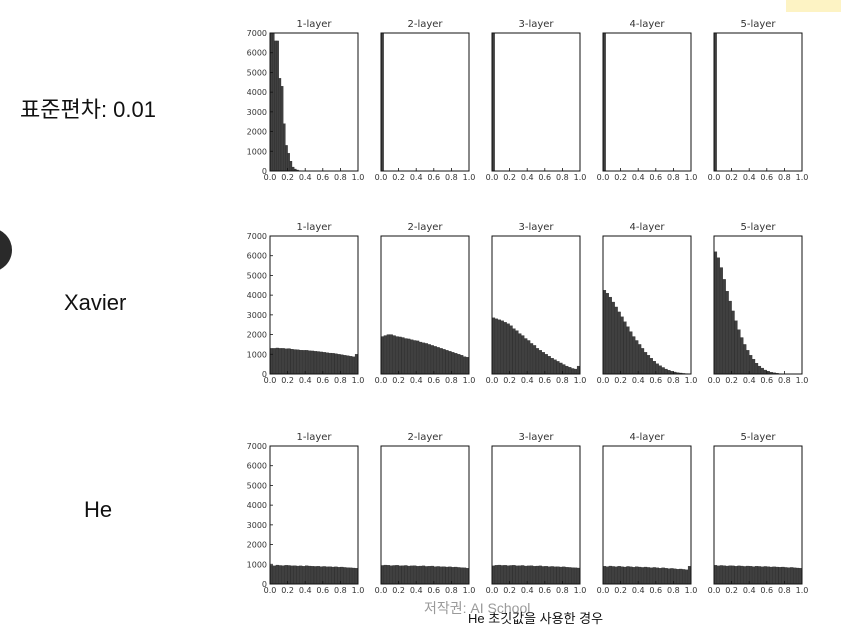 Image resolution: width=841 pixels, height=627 pixels. Describe the element at coordinates (257, 236) in the screenshot. I see `chart-1-0-ytick-label: 7000` at that location.